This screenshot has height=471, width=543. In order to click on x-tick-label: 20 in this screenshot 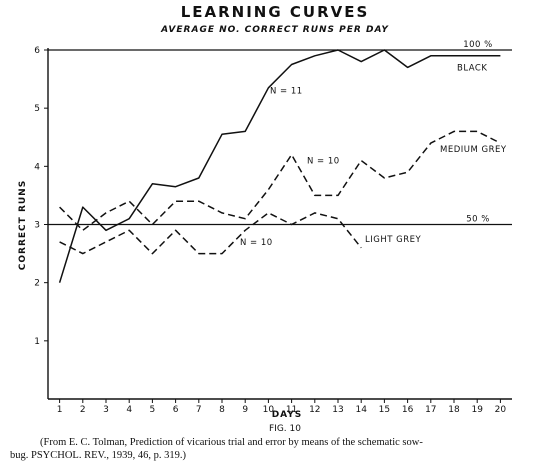, I will do `click(501, 410)`.